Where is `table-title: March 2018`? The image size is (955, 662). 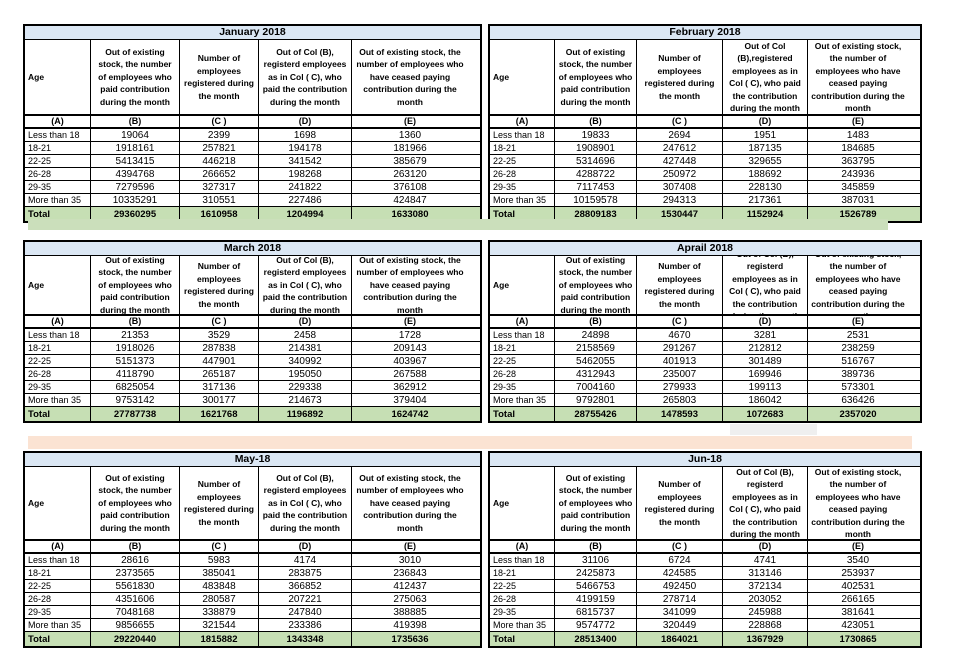
table-title: March 2018 is located at coordinates (252, 249).